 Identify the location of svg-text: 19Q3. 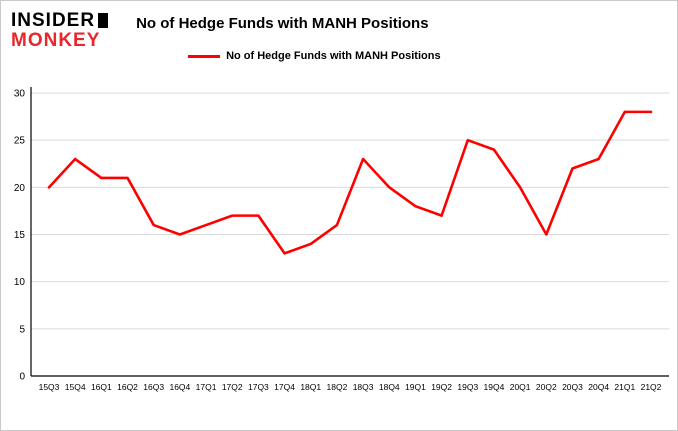
(467, 387).